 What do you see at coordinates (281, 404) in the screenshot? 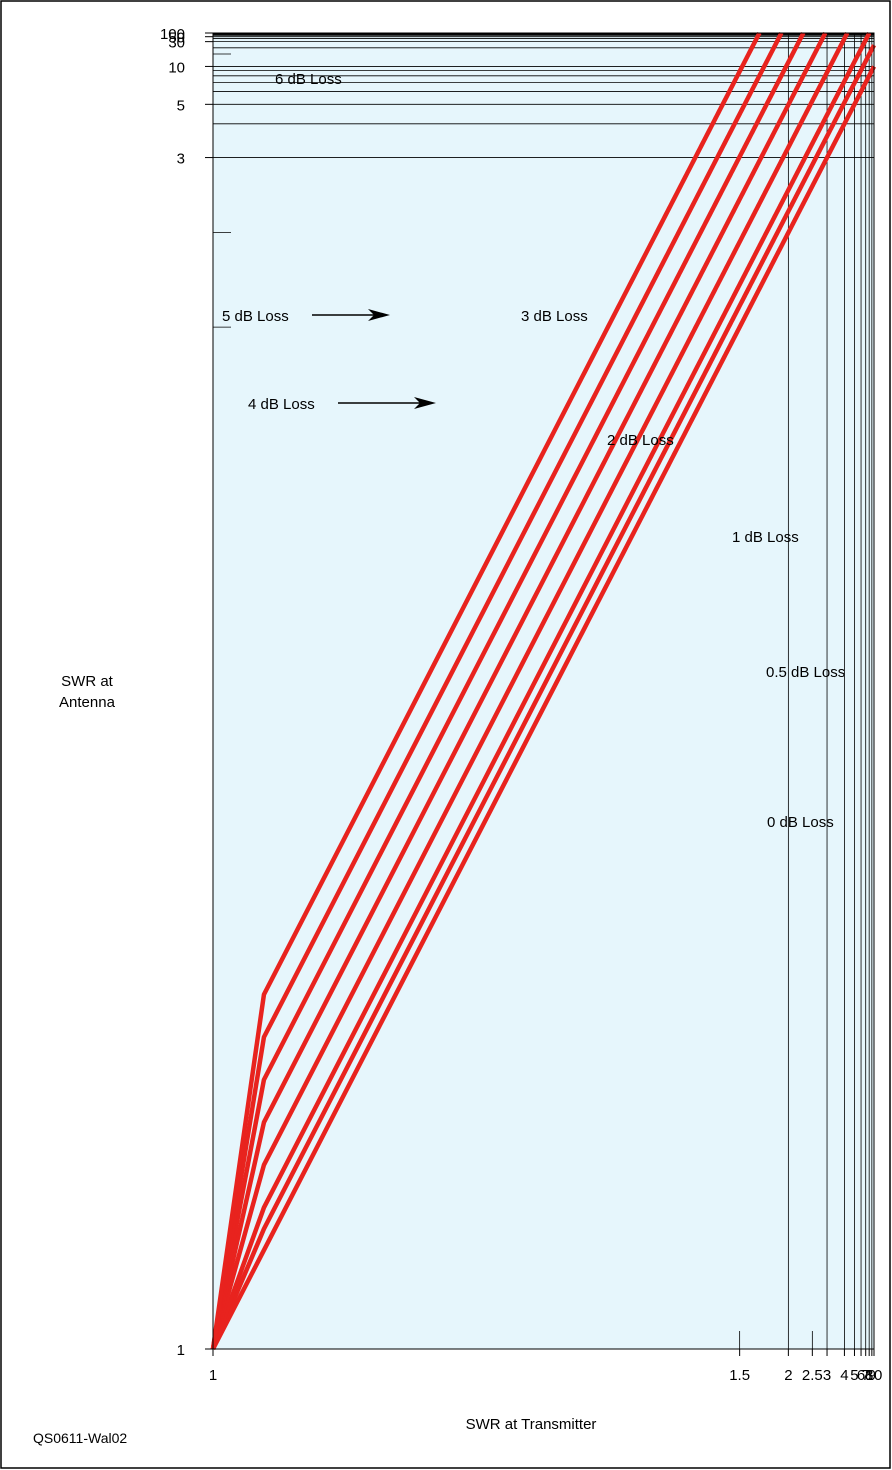
I see `series-label: 4 dB Loss` at bounding box center [281, 404].